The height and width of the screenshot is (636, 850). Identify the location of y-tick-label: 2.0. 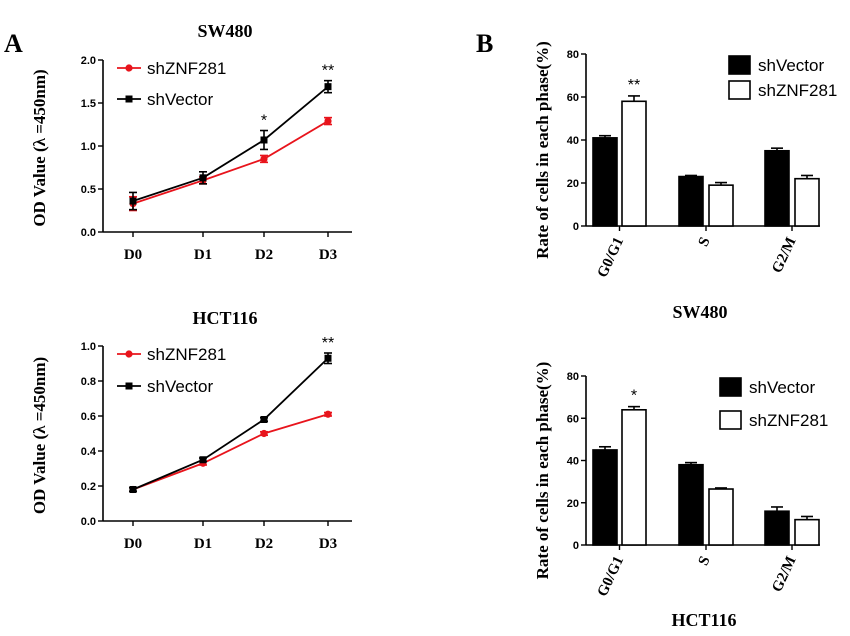
(88, 61).